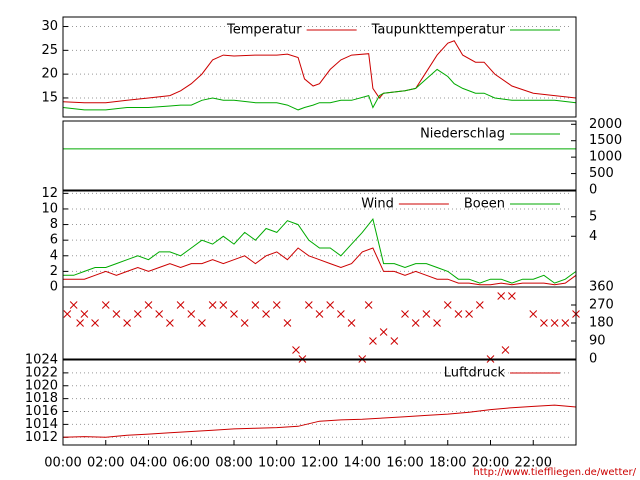 The image size is (640, 480). I want to click on y-tick-label: 1024, so click(41, 360).